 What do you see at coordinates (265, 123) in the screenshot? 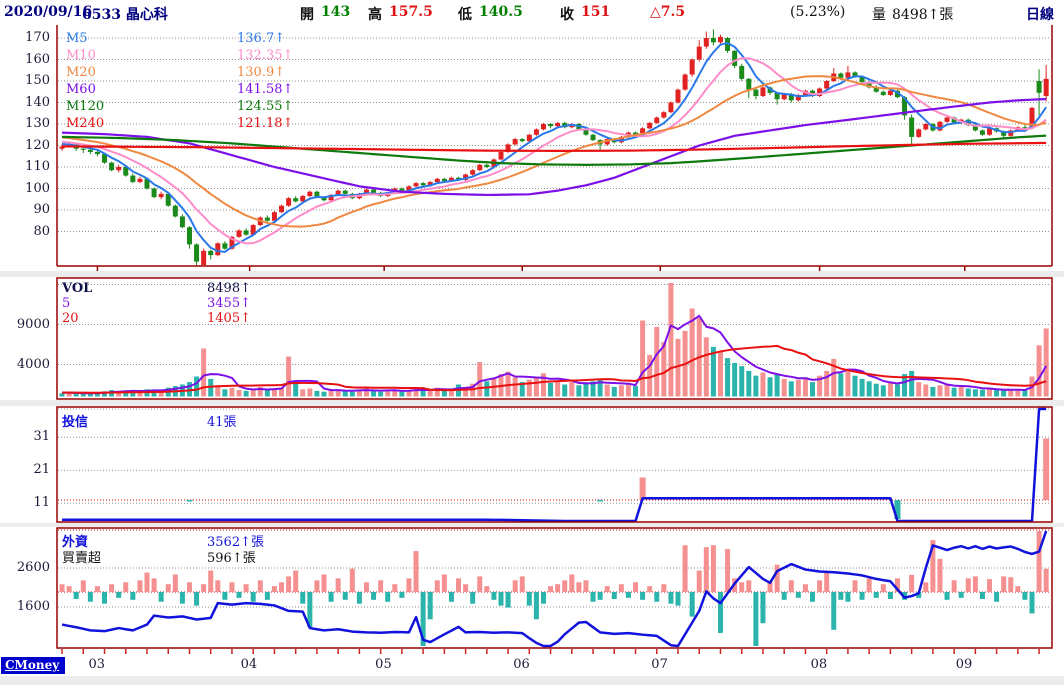
I see `ma-legend-value: 121.18↑` at bounding box center [265, 123].